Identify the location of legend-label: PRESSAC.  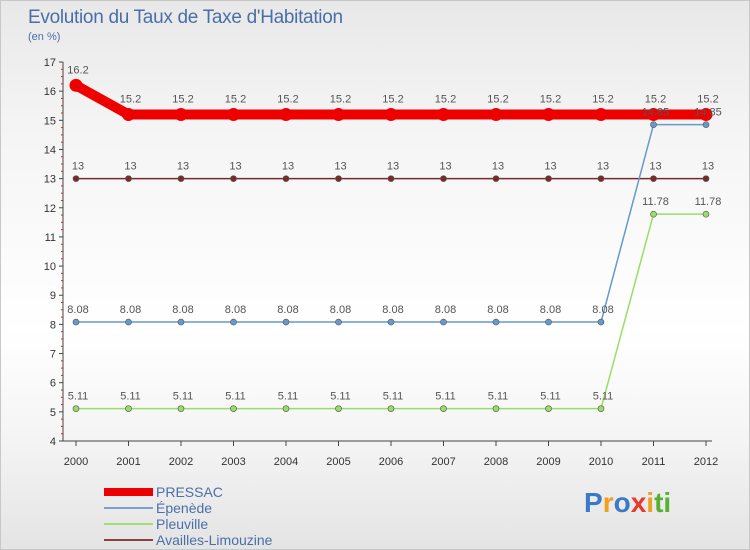
(189, 492).